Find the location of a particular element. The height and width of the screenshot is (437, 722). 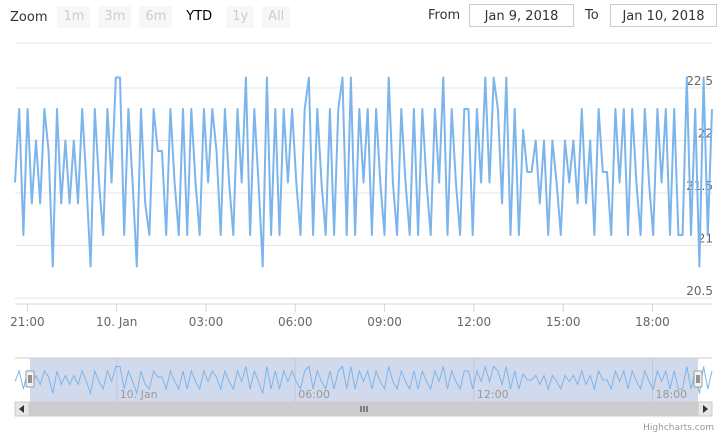

navigator-series is located at coordinates (363, 380).